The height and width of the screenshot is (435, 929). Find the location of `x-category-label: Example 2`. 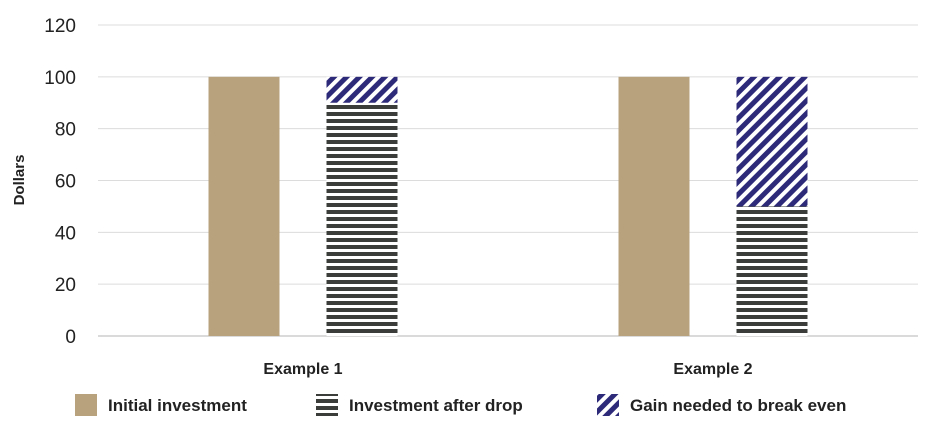

x-category-label: Example 2 is located at coordinates (712, 369).